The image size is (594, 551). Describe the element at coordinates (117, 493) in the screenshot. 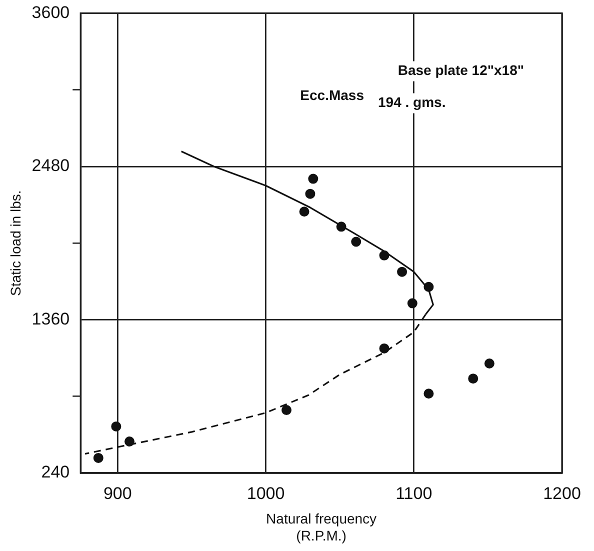

I see `x-tick-label: 900` at that location.